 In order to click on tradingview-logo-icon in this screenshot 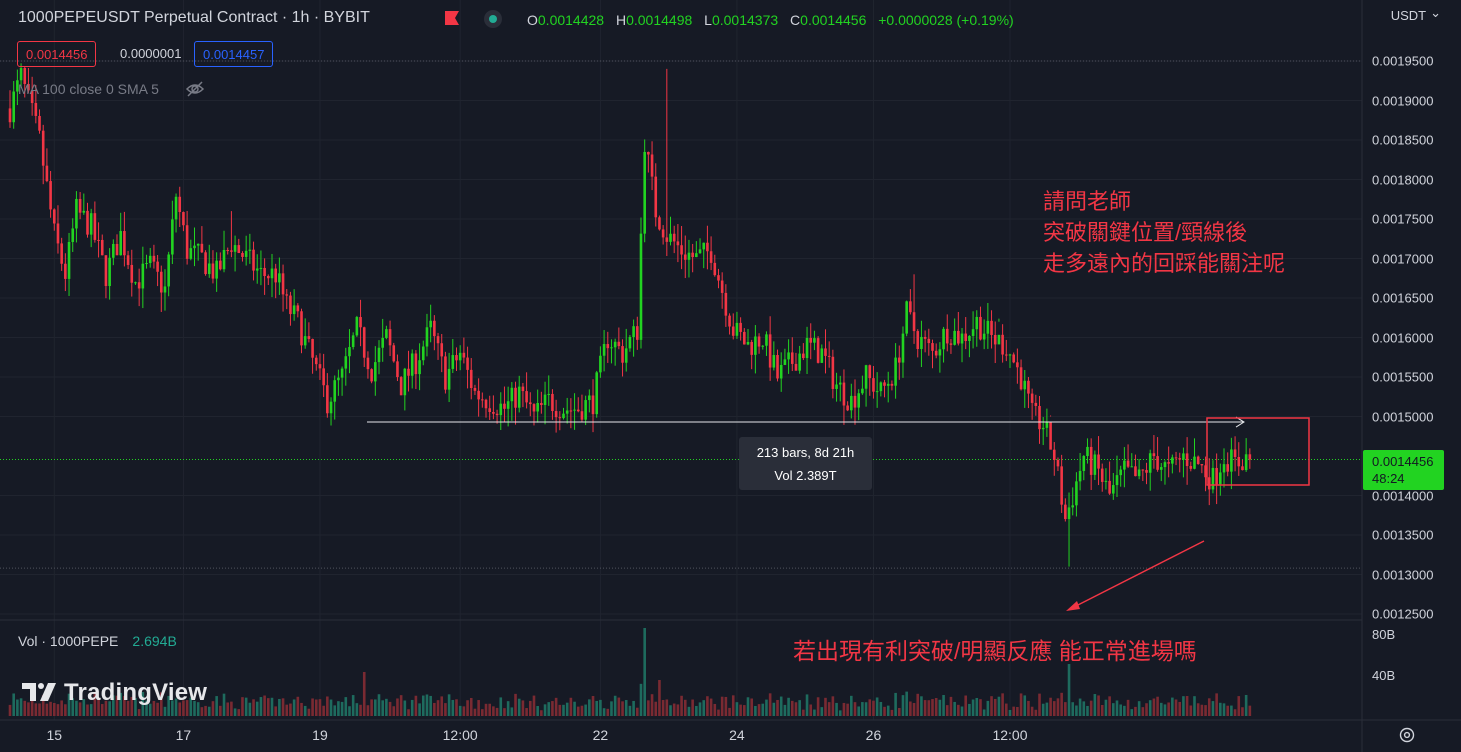, I will do `click(39, 692)`.